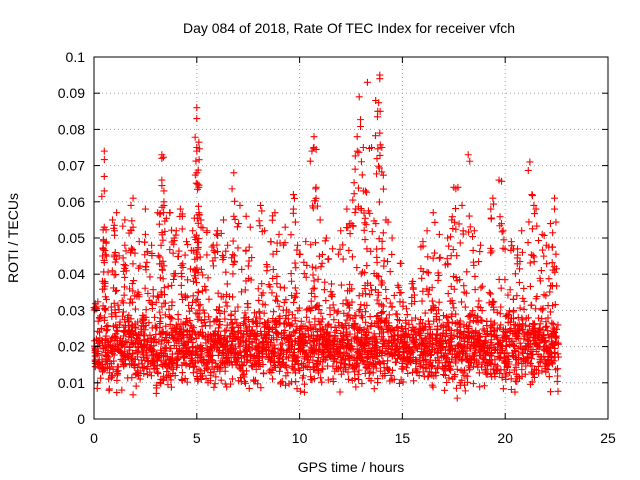 The image size is (640, 480). What do you see at coordinates (71, 166) in the screenshot?
I see `y-tick-label: 0.07` at bounding box center [71, 166].